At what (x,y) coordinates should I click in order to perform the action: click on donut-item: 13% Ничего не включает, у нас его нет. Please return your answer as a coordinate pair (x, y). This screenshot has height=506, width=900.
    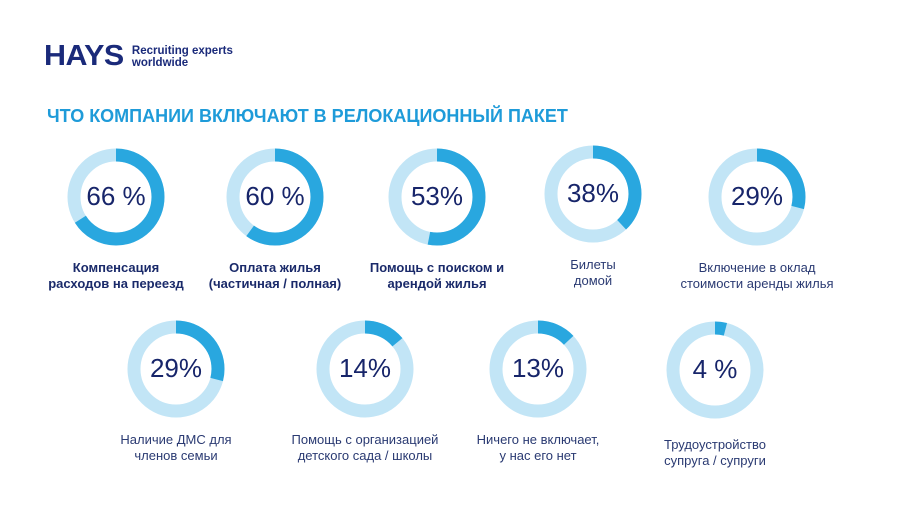
    Looking at the image, I should click on (538, 392).